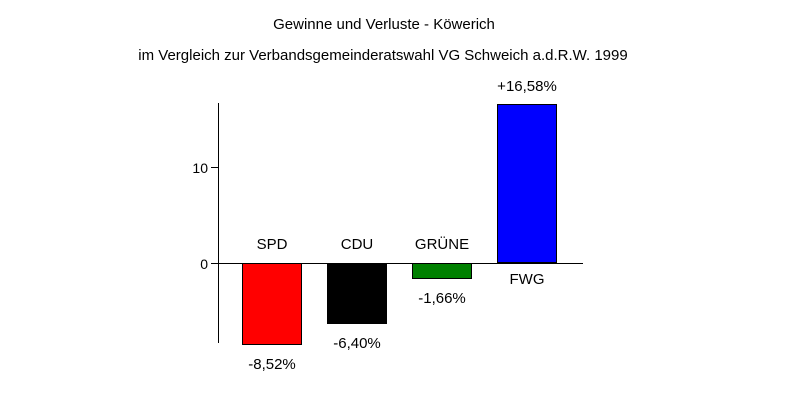 The width and height of the screenshot is (800, 400). I want to click on category-label: CDU, so click(357, 244).